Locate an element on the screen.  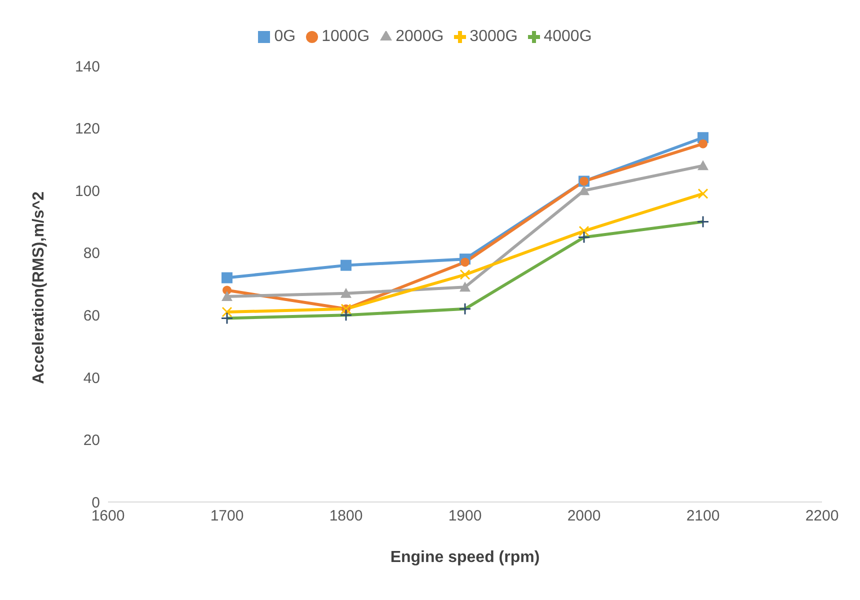
x-tick-label: 2200 is located at coordinates (822, 516).